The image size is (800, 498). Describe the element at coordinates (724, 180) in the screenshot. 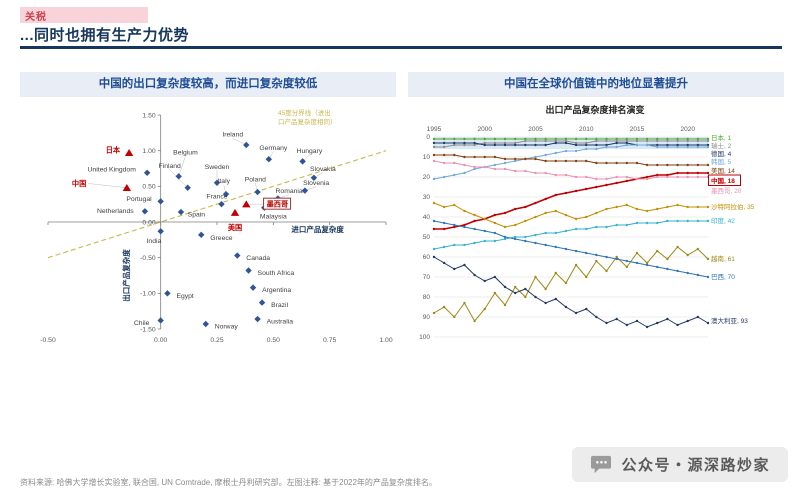

I see `china-label-box` at that location.